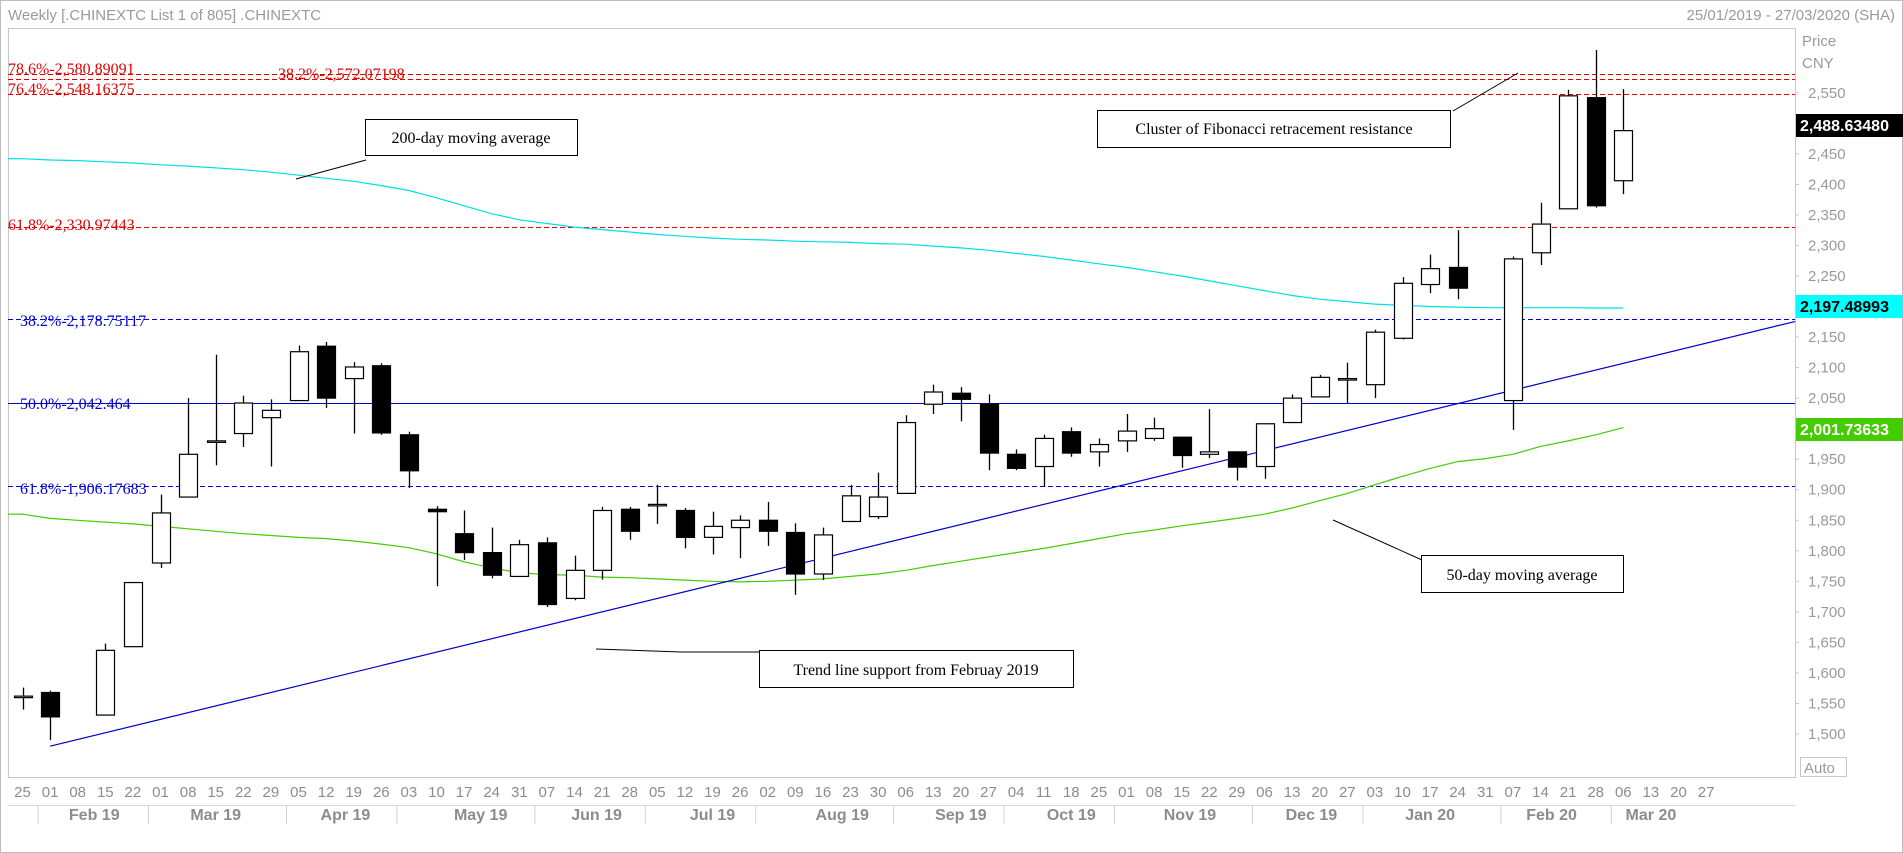 Image resolution: width=1903 pixels, height=853 pixels. What do you see at coordinates (767, 792) in the screenshot?
I see `x-day-label: 02` at bounding box center [767, 792].